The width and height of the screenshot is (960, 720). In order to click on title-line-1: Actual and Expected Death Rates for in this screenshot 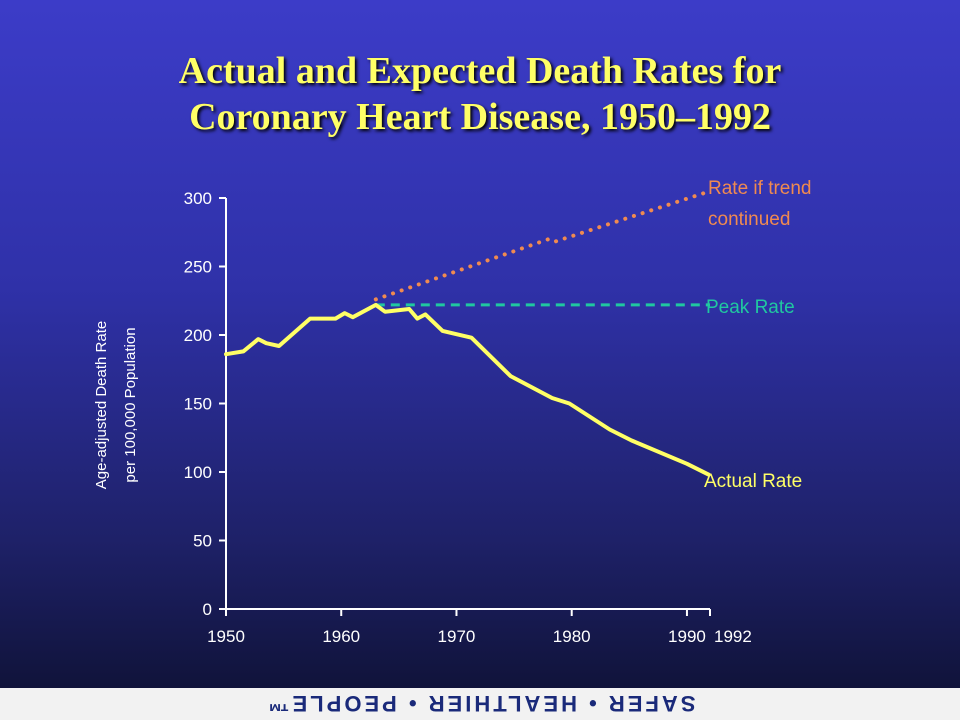, I will do `click(480, 71)`.